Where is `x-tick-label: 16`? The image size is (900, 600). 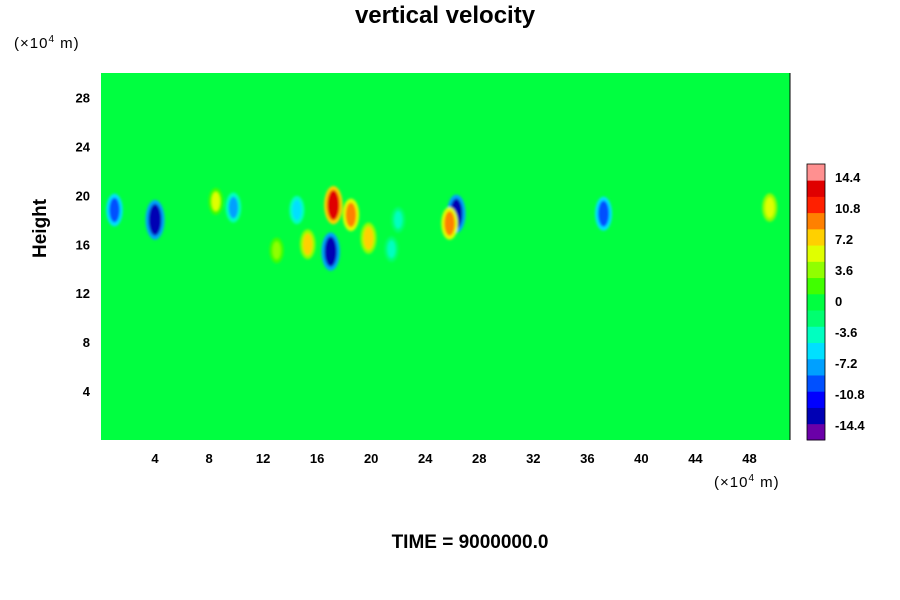
x-tick-label: 16 is located at coordinates (317, 458).